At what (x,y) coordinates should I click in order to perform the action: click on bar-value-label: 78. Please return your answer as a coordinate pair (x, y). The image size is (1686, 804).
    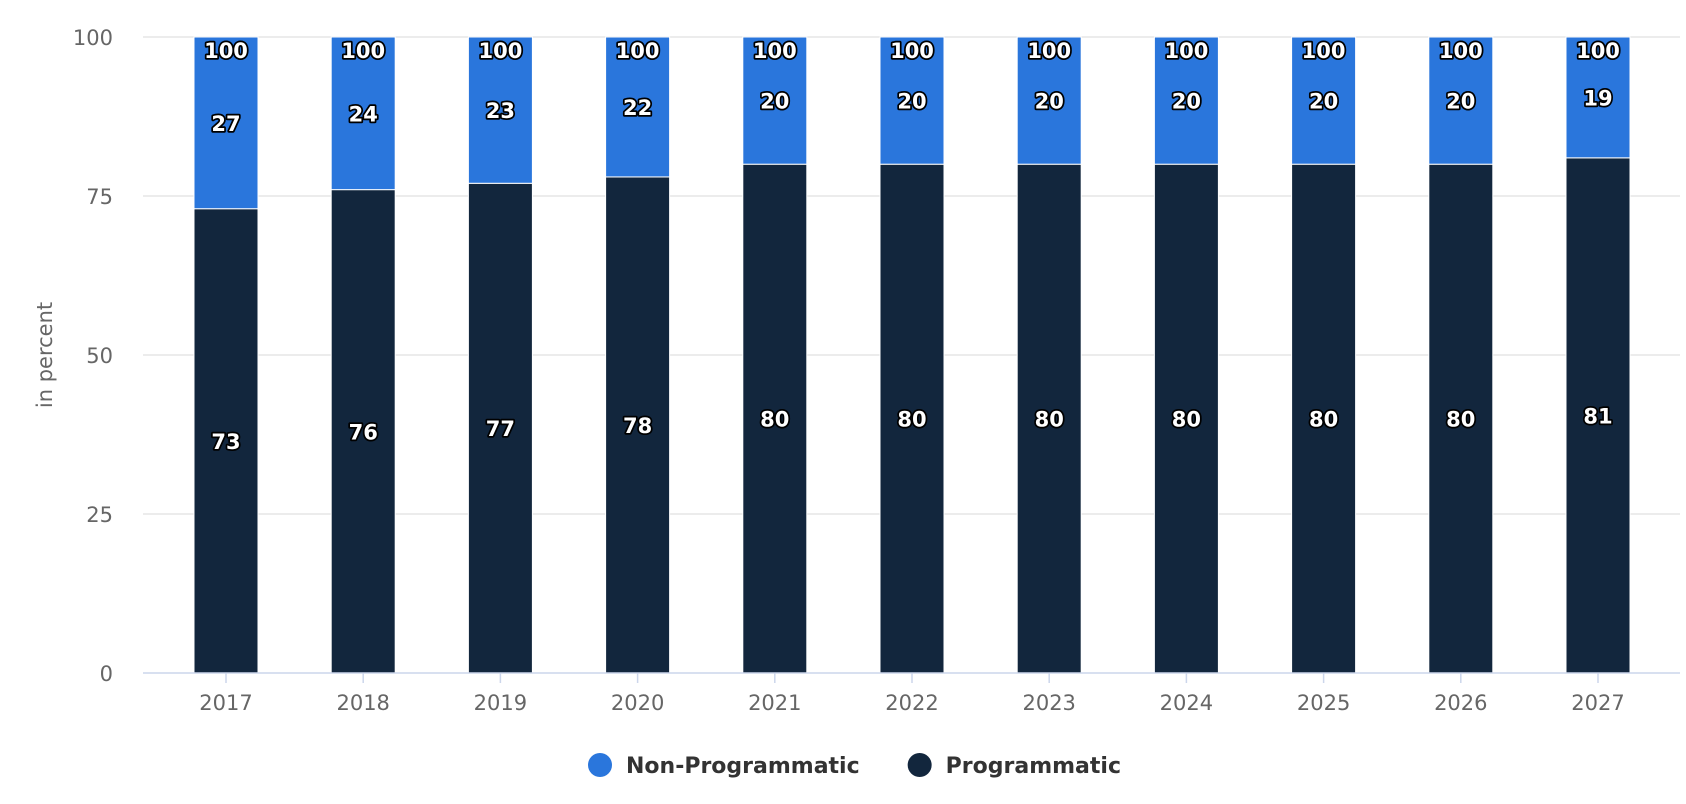
    Looking at the image, I should click on (637, 426).